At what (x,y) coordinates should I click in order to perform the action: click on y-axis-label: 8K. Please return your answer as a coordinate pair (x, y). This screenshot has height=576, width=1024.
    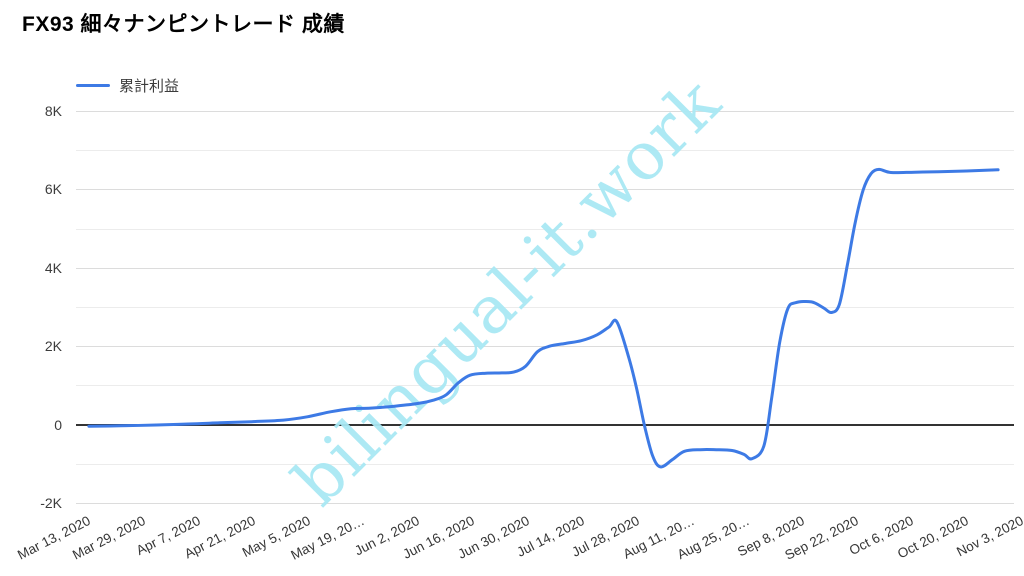
    Looking at the image, I should click on (53, 111).